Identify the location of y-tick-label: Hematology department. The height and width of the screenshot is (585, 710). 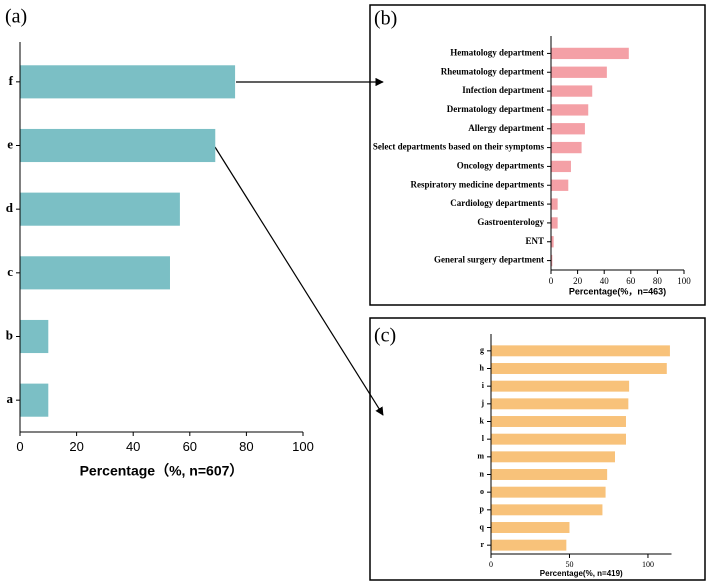
(497, 52).